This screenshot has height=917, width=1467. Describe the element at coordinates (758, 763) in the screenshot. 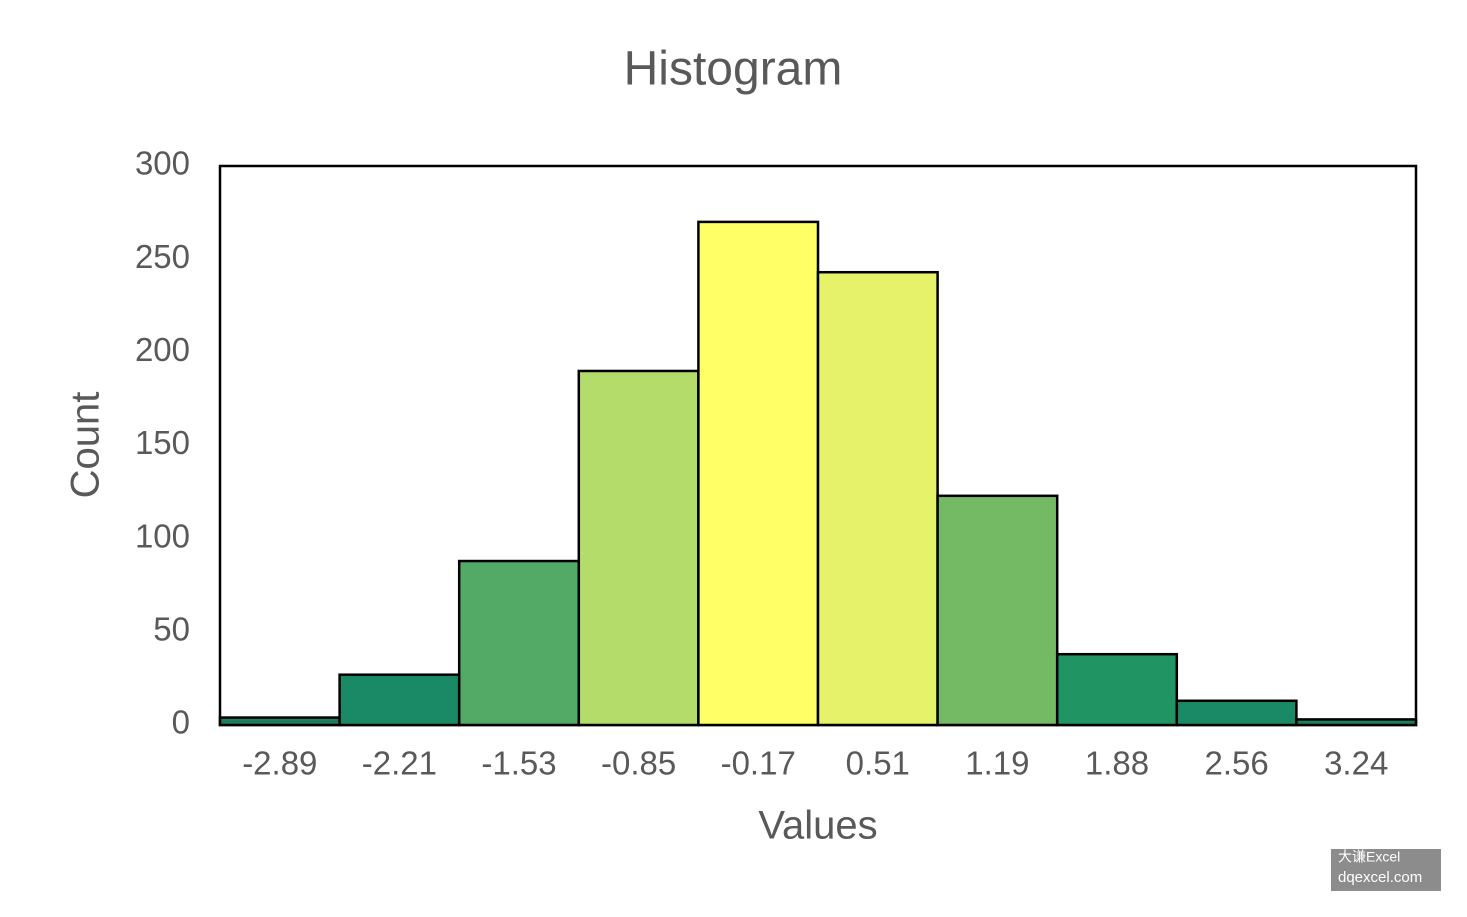

I see `x-tick-label: -0.17` at that location.